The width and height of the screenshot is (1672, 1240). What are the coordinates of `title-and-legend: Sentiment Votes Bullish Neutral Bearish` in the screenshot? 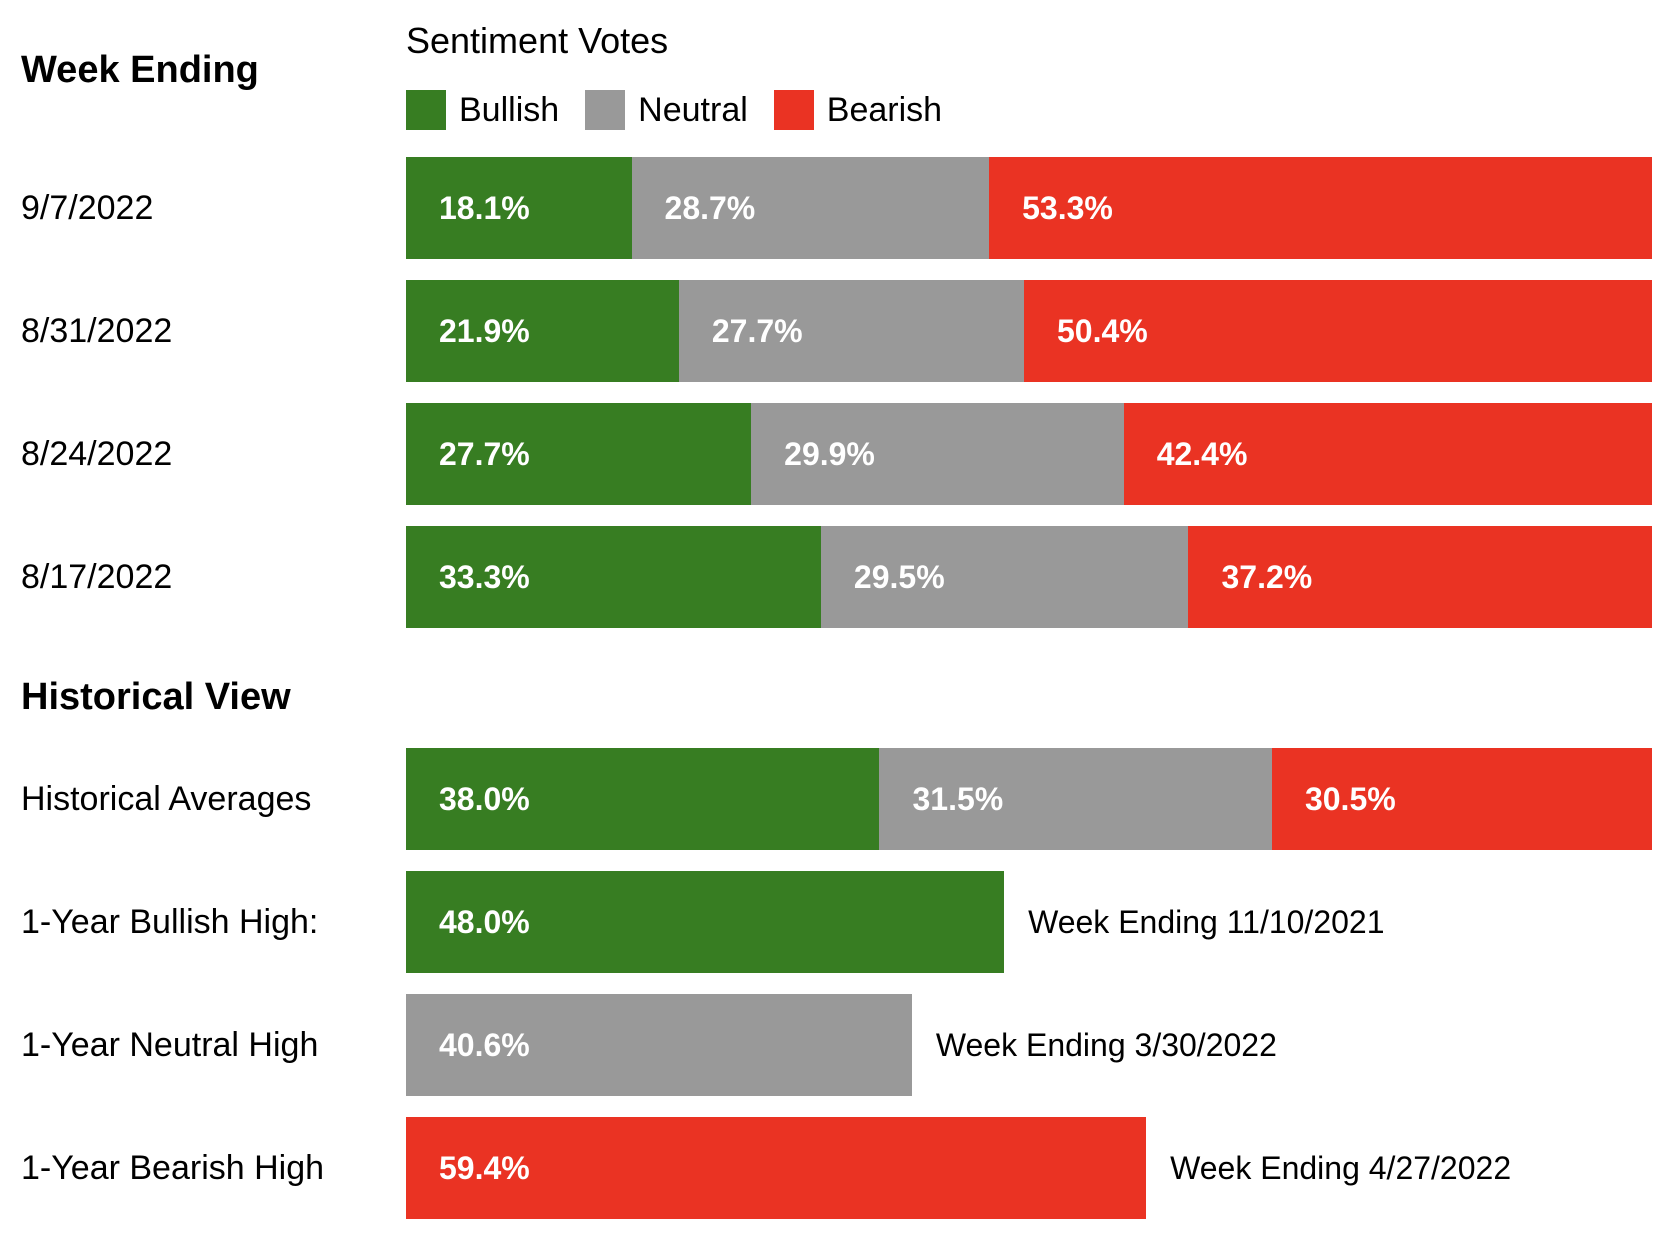 It's located at (1039, 78).